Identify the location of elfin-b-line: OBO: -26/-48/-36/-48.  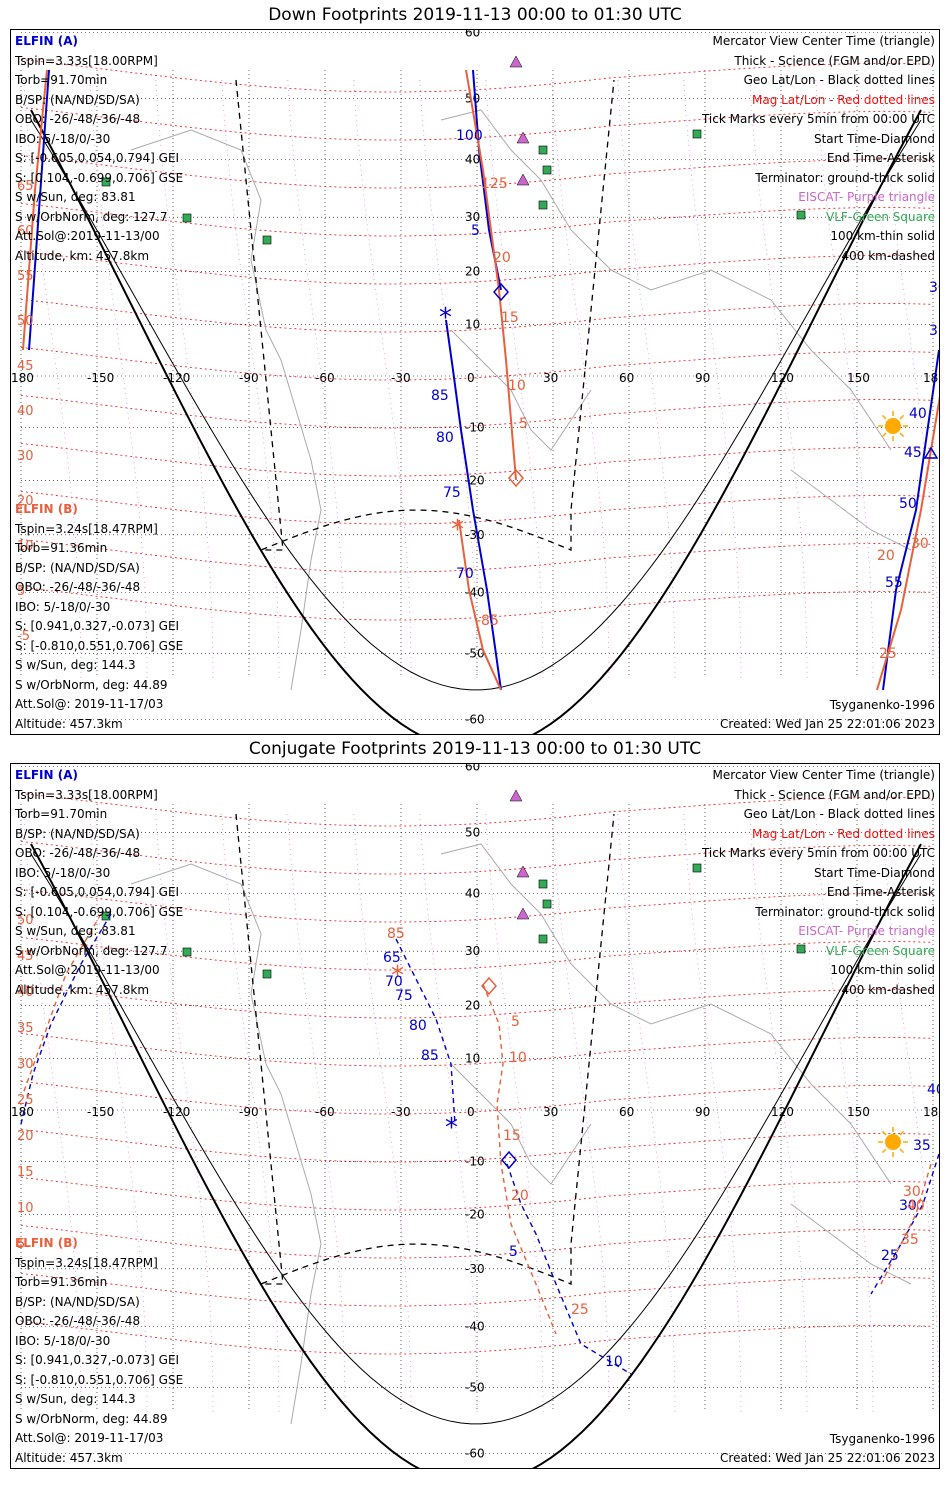
(78, 587).